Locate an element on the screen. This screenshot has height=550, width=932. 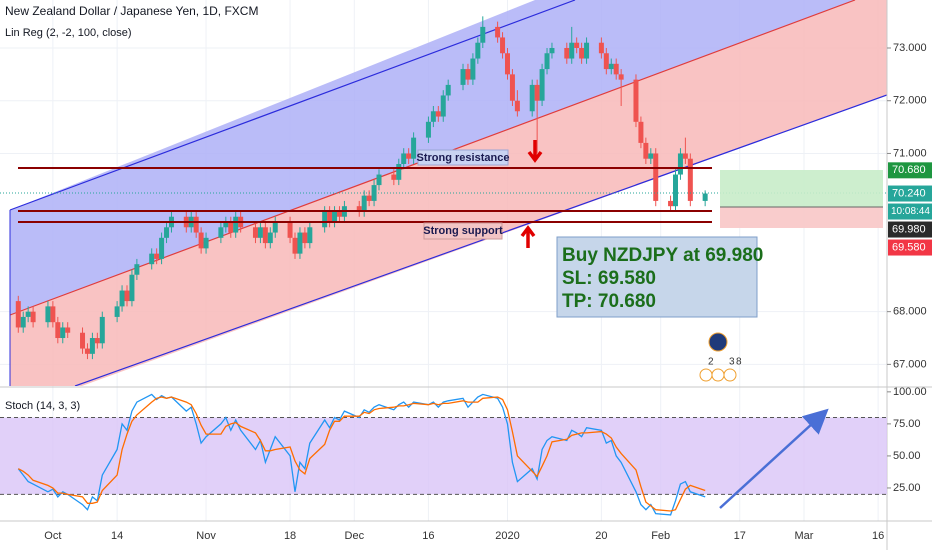
x-tick-label: 18 is located at coordinates (290, 536).